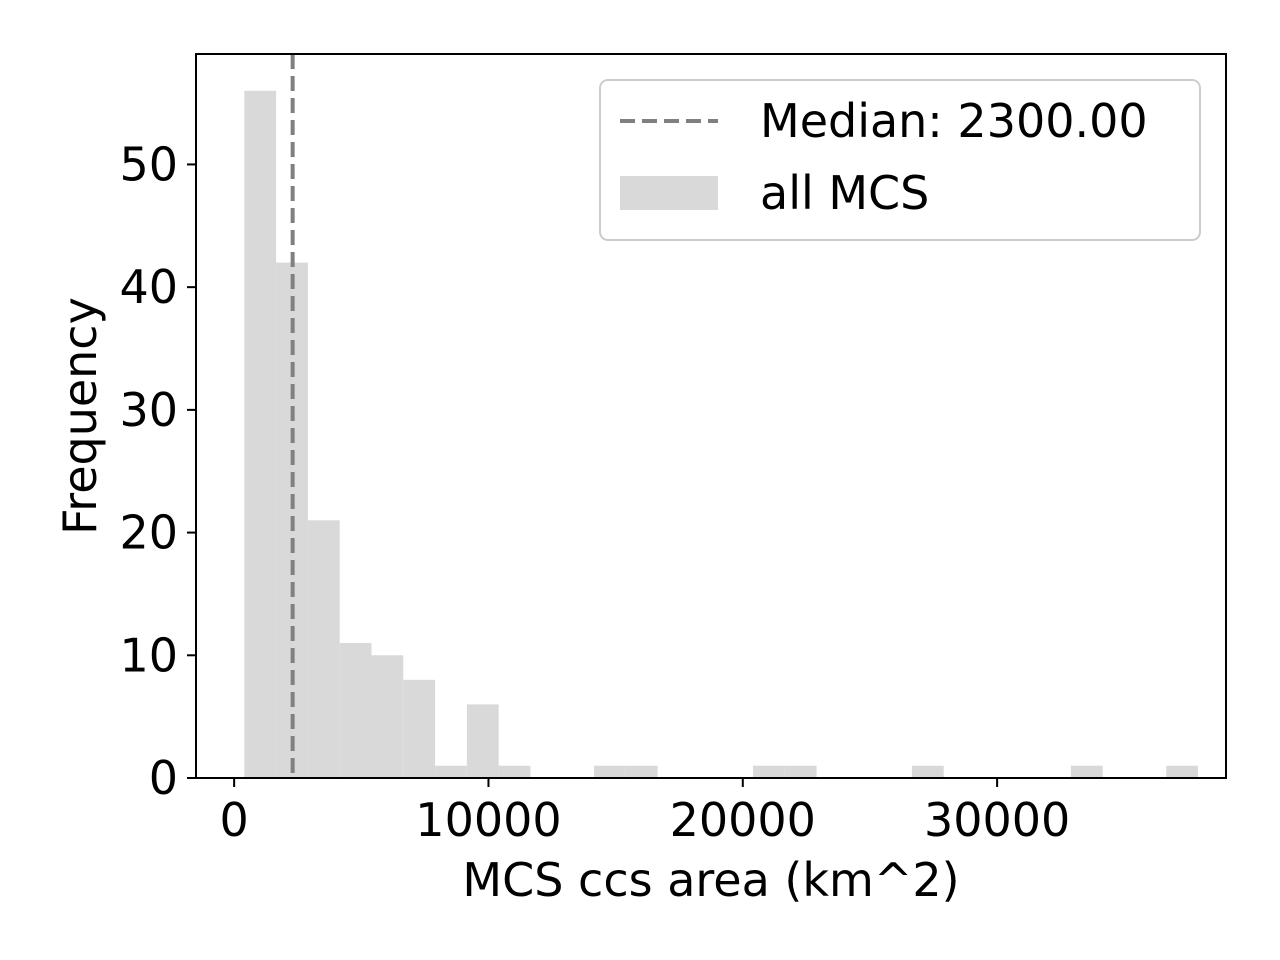  I want to click on legend: Median: 2300.00 all MCS, so click(900, 160).